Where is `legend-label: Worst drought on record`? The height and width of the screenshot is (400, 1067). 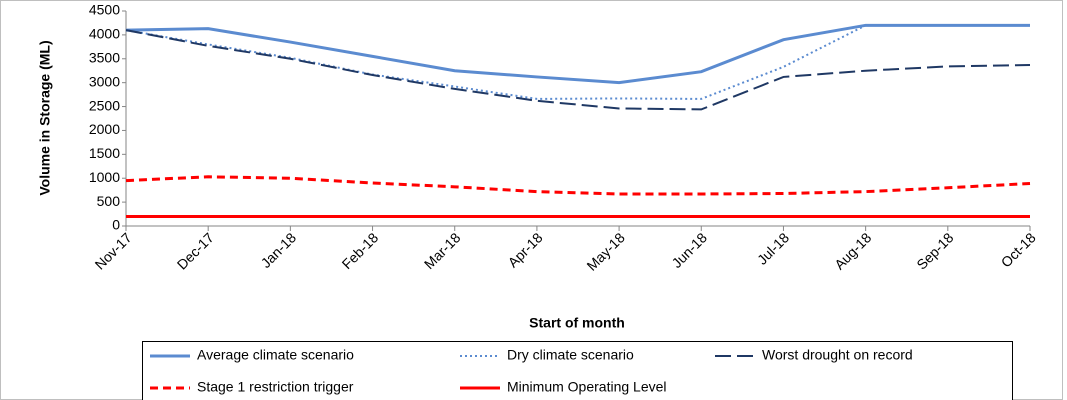
legend-label: Worst drought on record is located at coordinates (837, 355).